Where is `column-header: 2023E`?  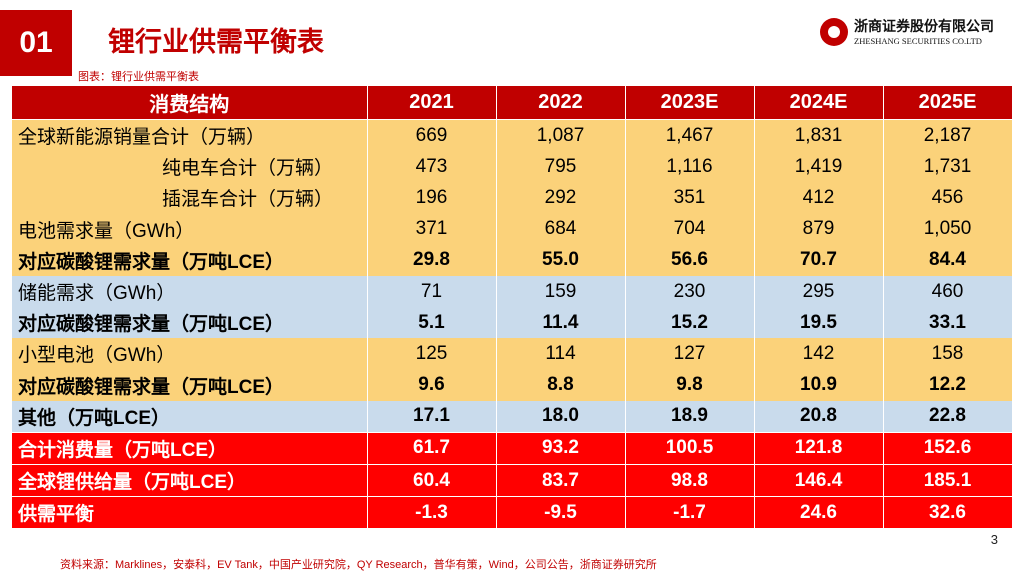
column-header: 2023E is located at coordinates (690, 103).